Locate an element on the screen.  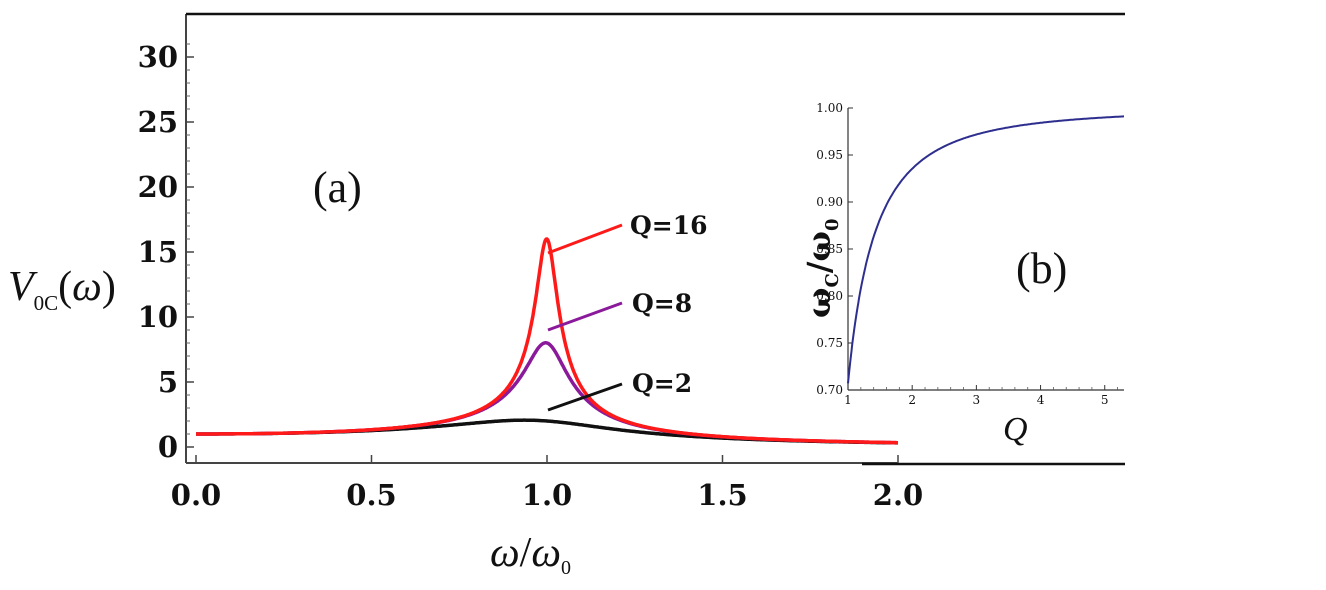
panel-a-y-tick-label: 10 is located at coordinates (158, 317).